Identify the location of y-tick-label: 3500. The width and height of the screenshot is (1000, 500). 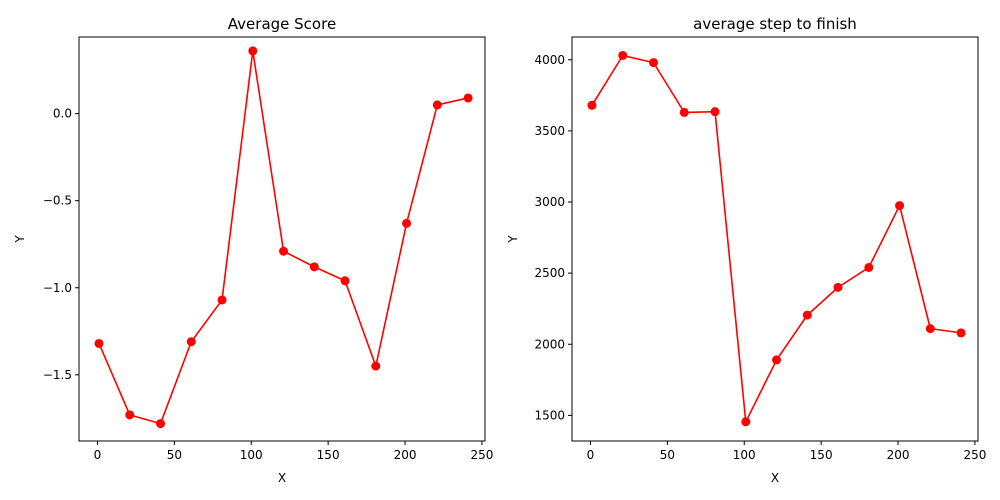
(549, 131).